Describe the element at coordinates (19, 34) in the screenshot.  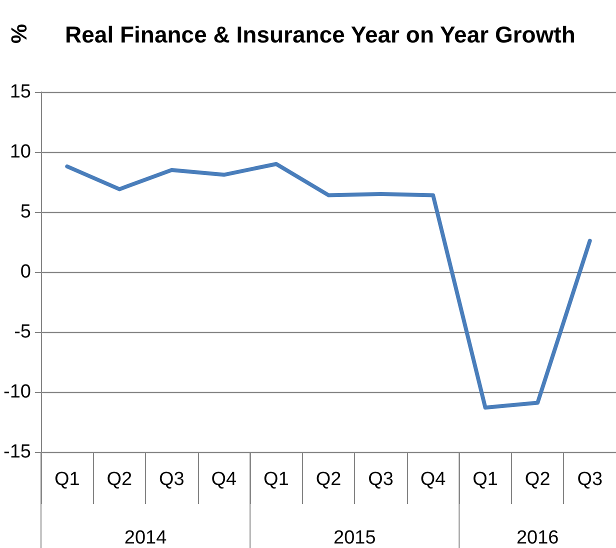
I see `y-axis-title: %` at that location.